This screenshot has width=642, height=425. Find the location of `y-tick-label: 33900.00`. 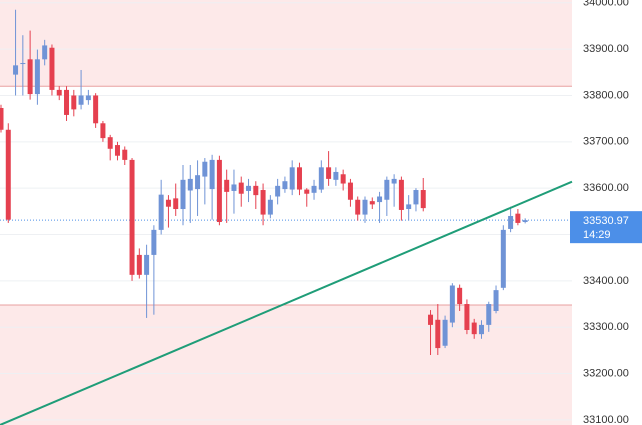

y-tick-label: 33900.00 is located at coordinates (606, 49).